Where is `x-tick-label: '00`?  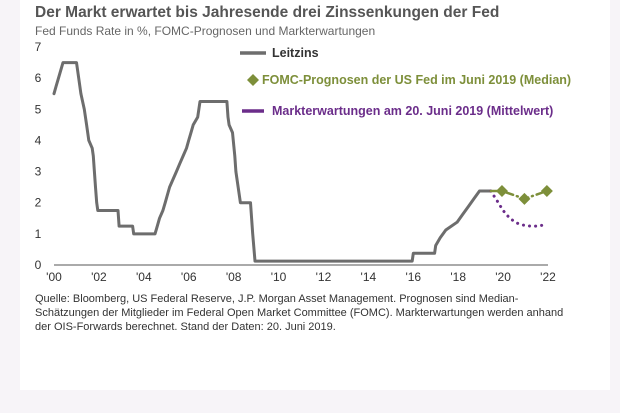 x-tick-label: '00 is located at coordinates (54, 277).